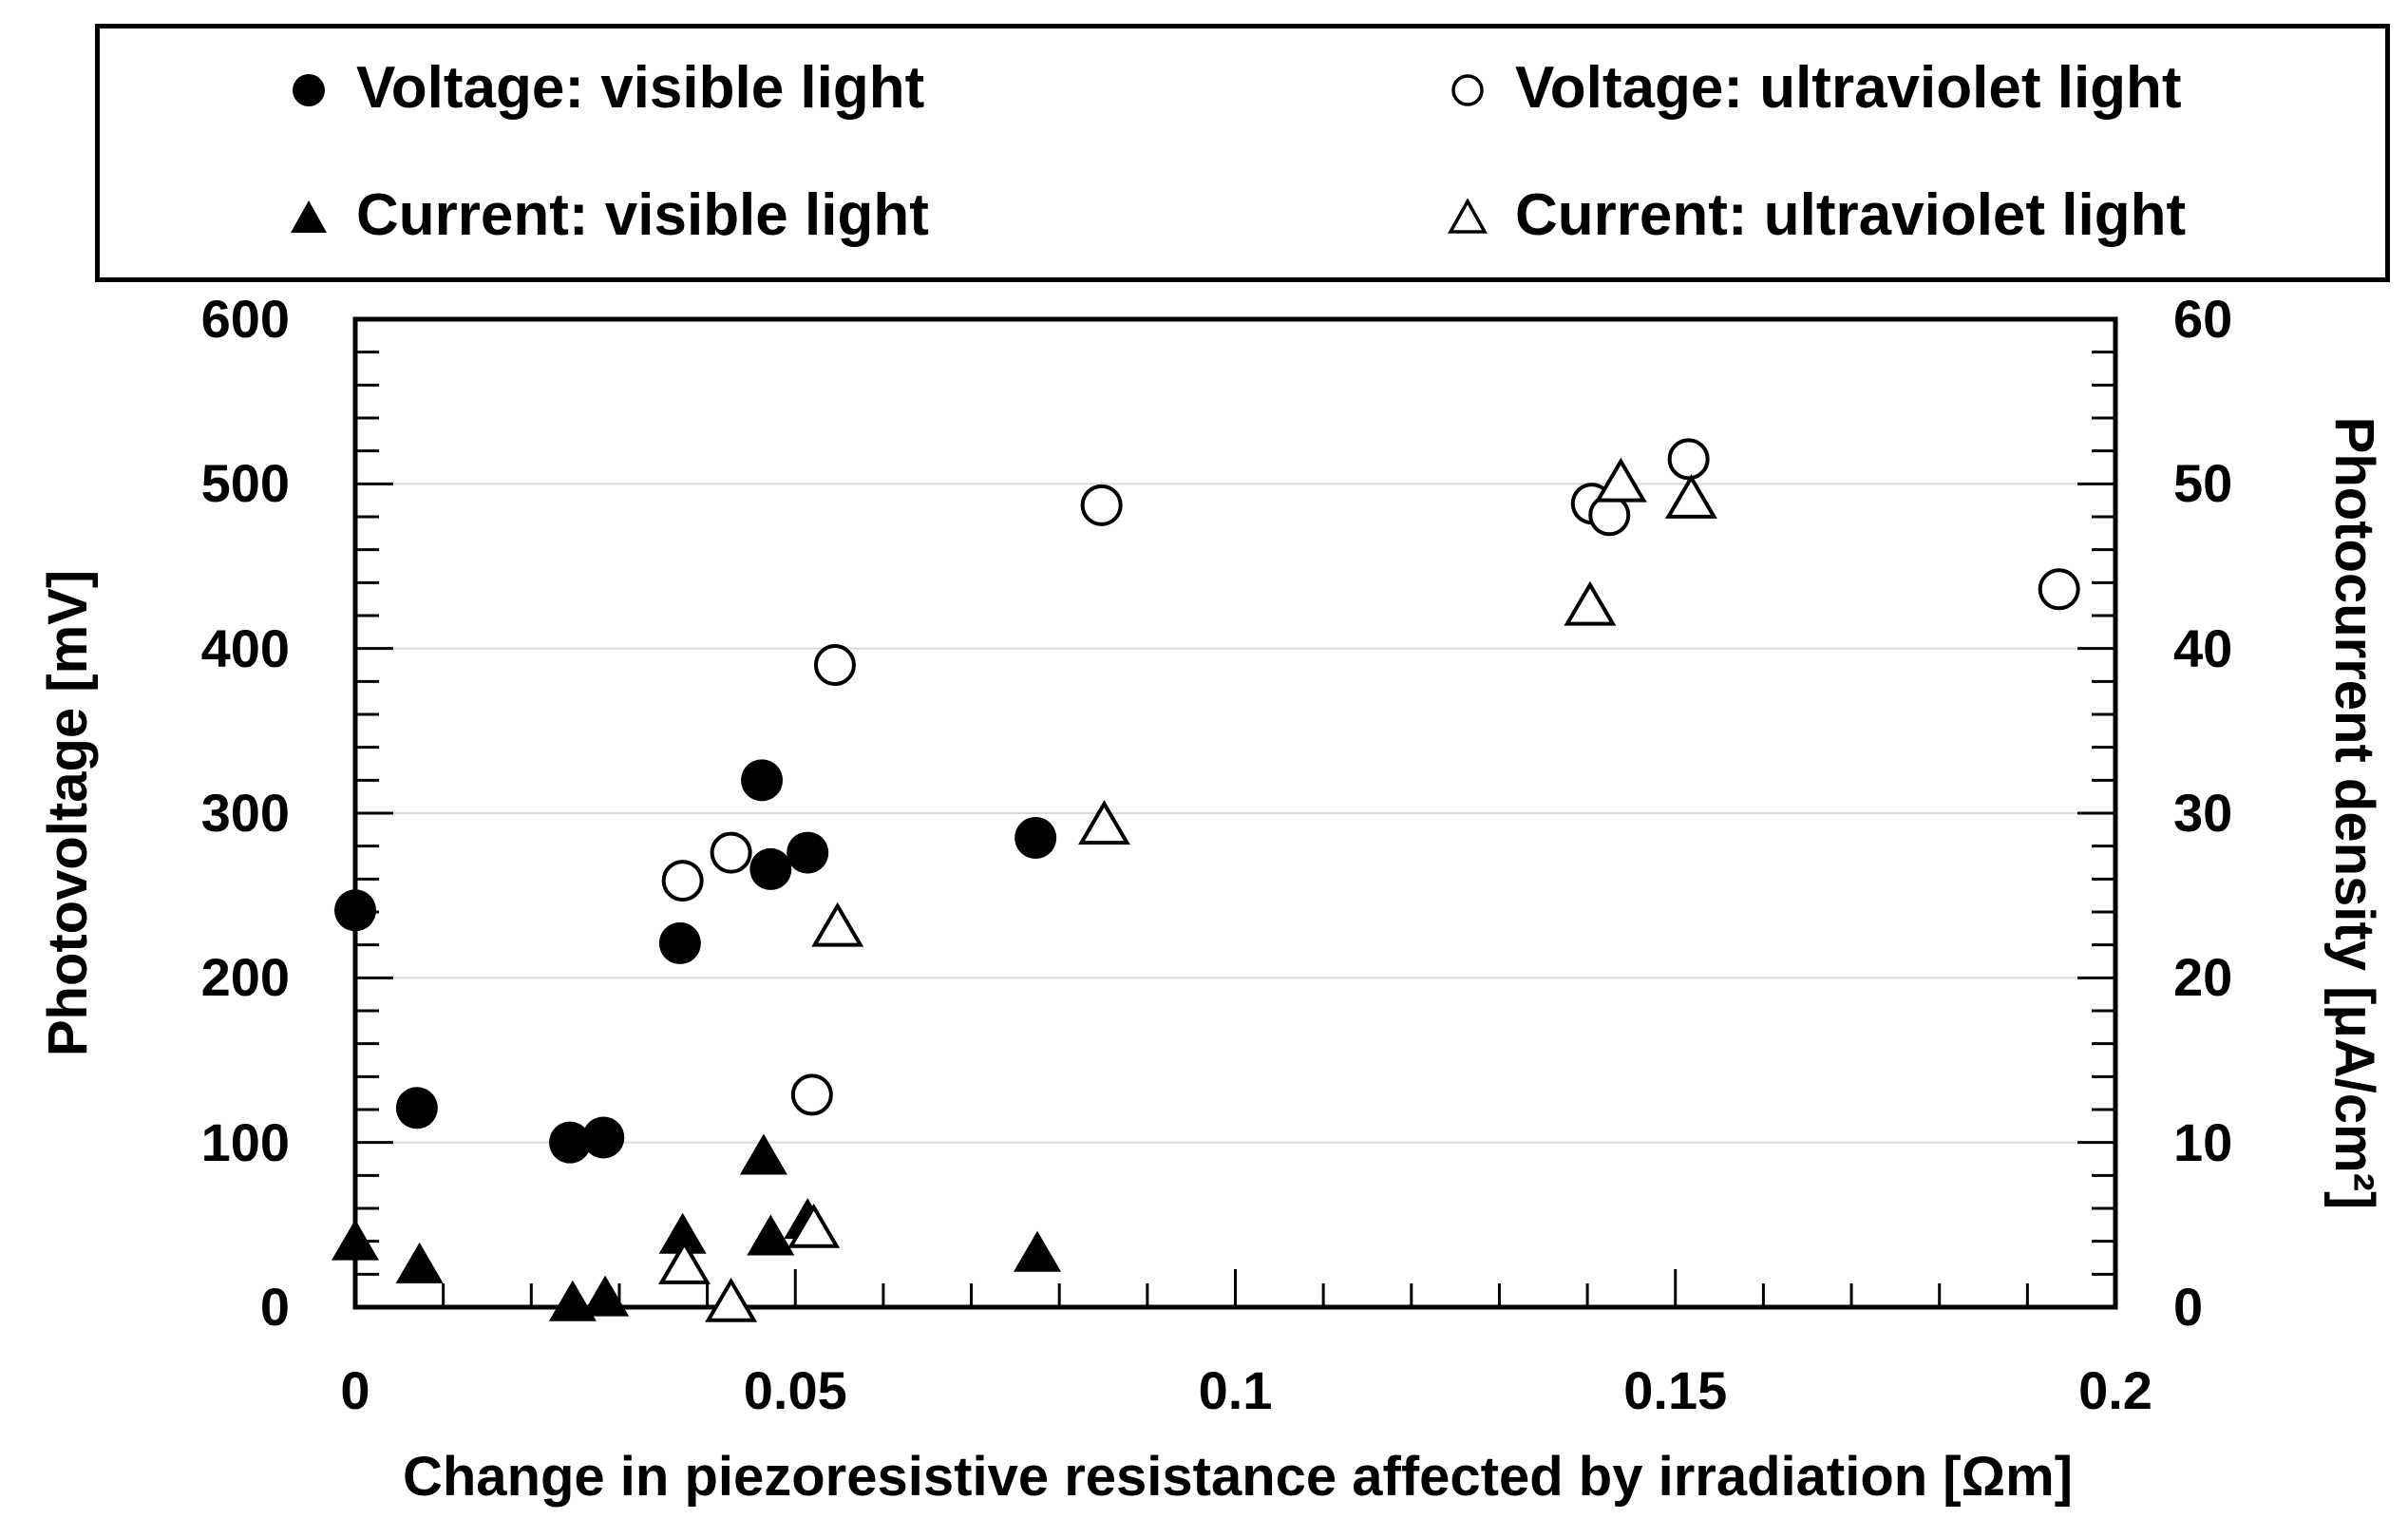 The height and width of the screenshot is (1538, 2408). Describe the element at coordinates (245, 647) in the screenshot. I see `y-left-tick-label: 400` at that location.